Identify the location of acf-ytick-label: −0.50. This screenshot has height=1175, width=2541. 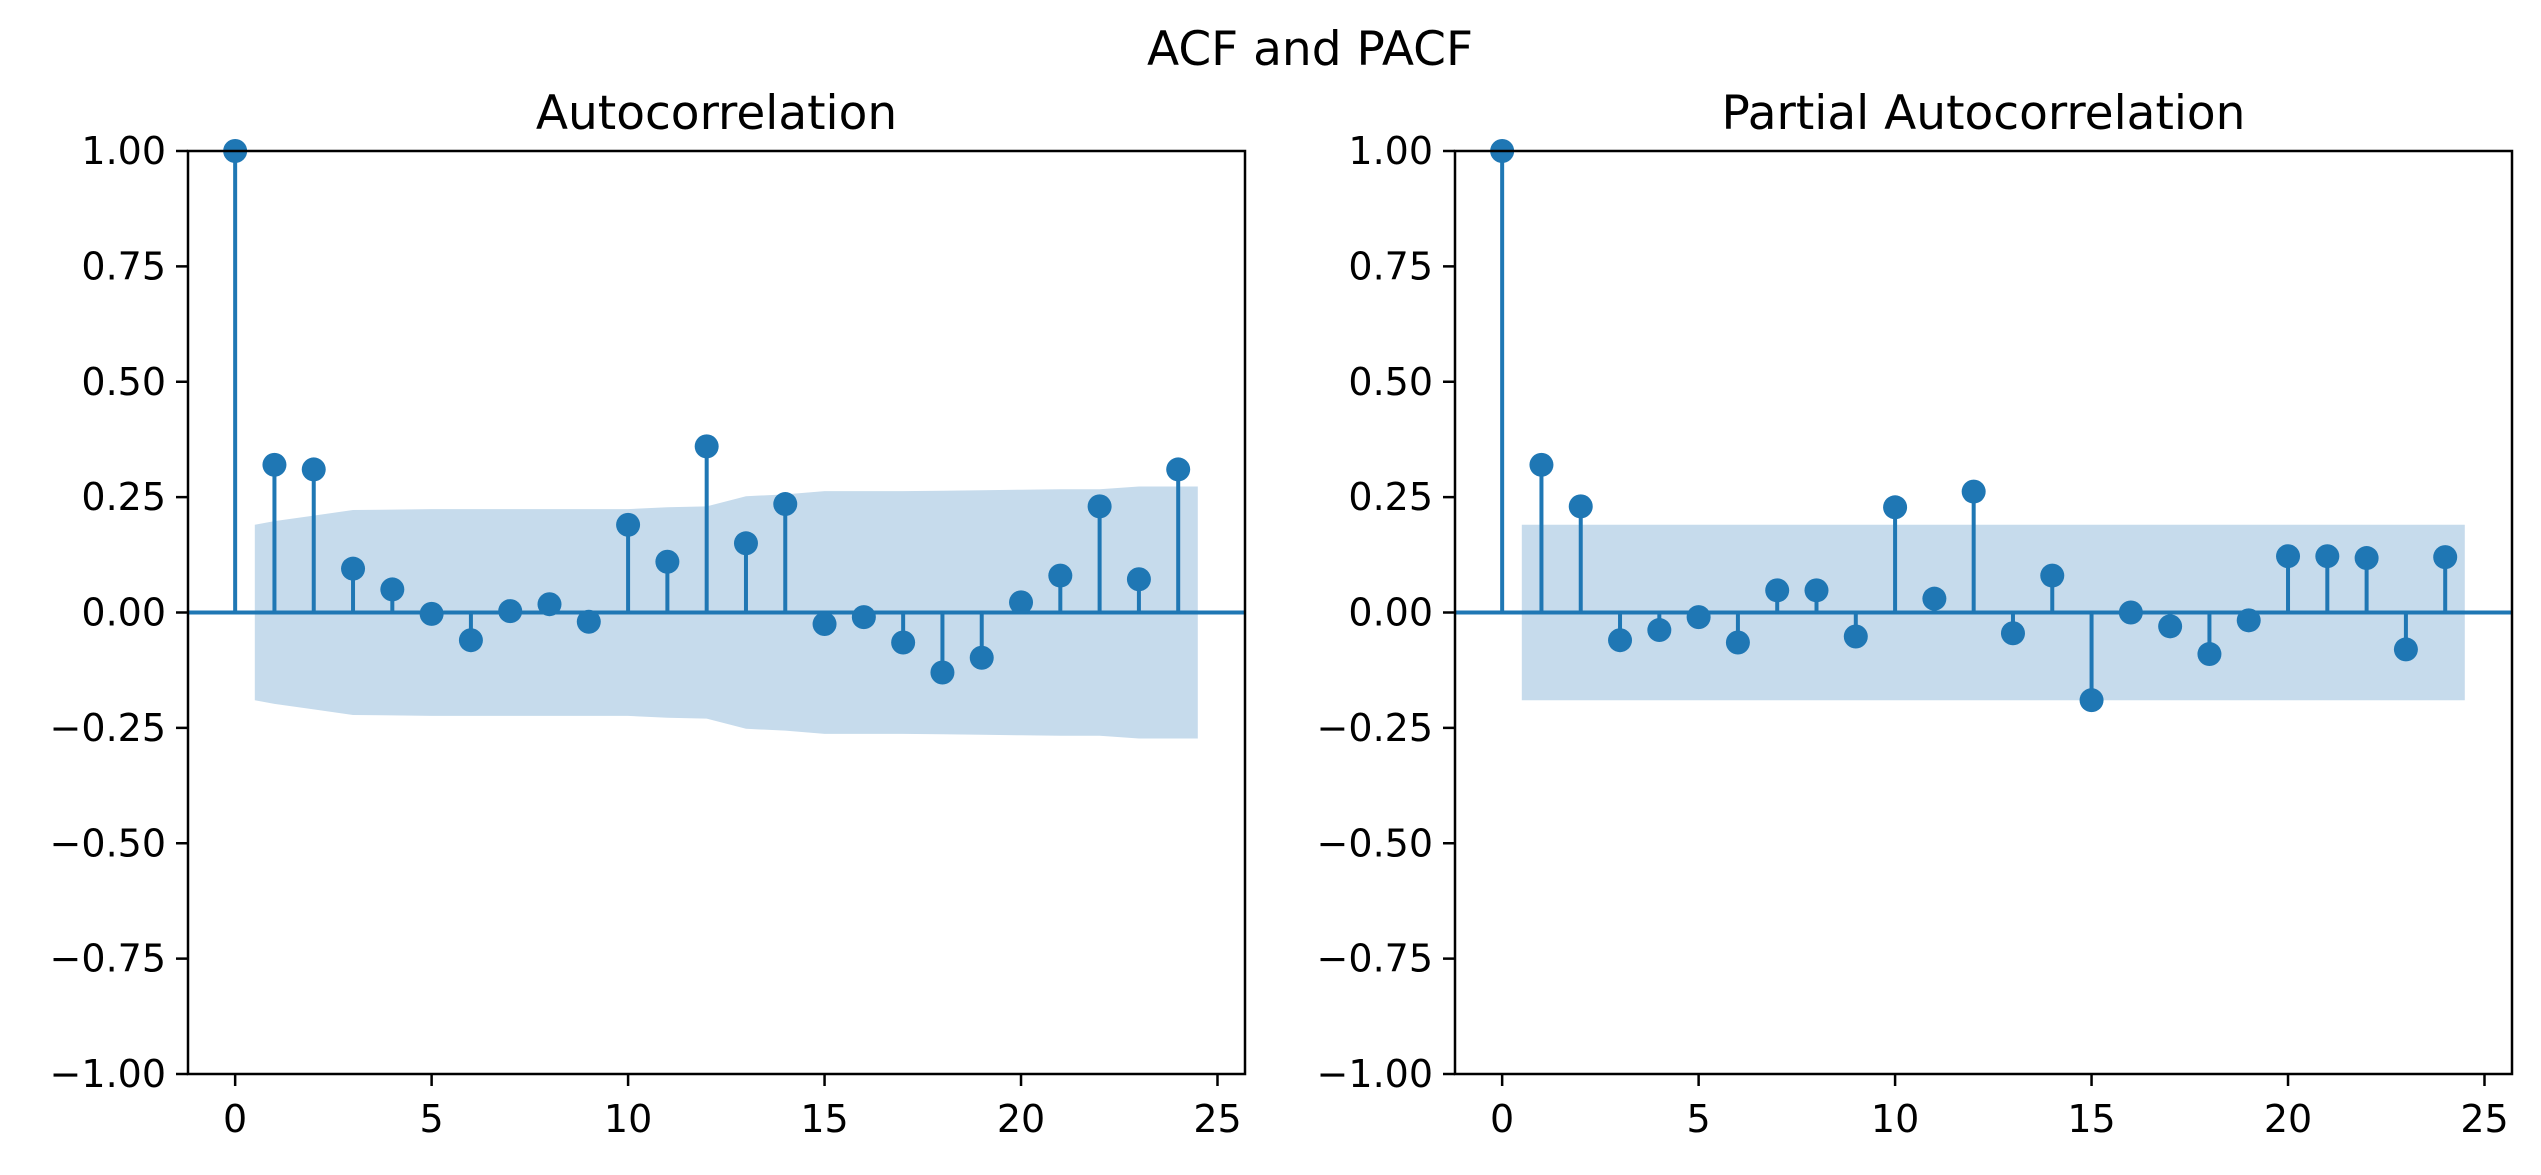
(108, 843).